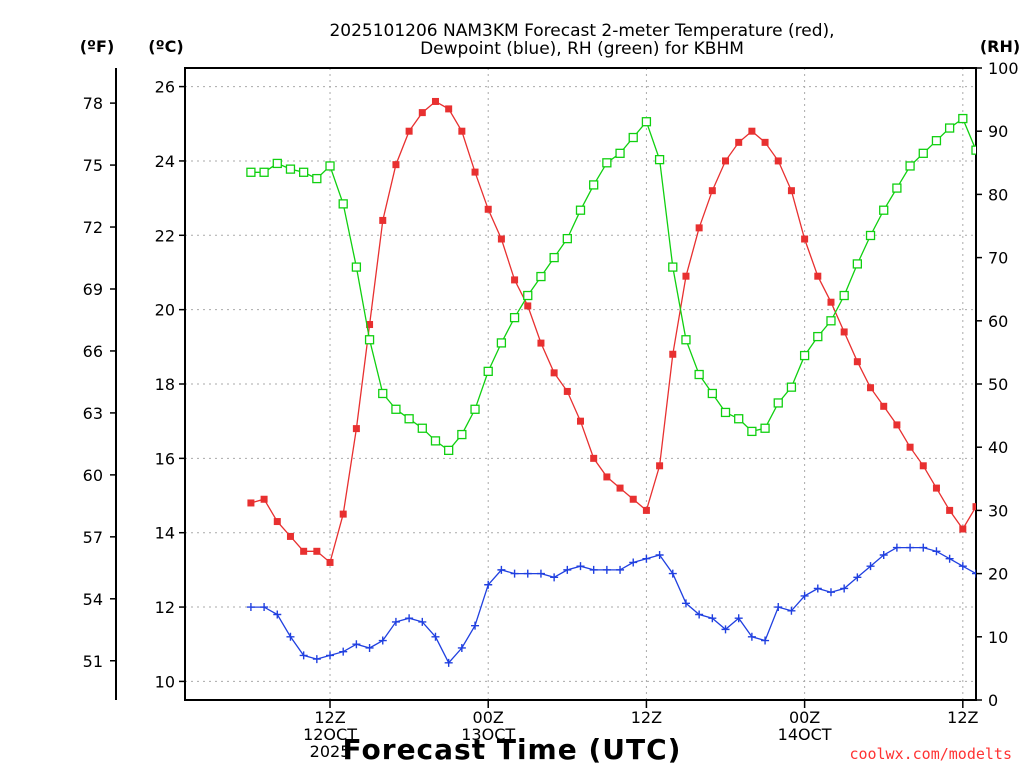 The height and width of the screenshot is (768, 1024). I want to click on celsius-tick-label: 24, so click(165, 161).